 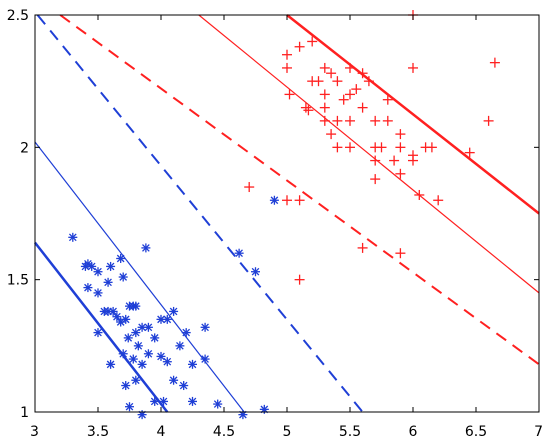 I want to click on x-tick-label-6: 6, so click(x=413, y=432).